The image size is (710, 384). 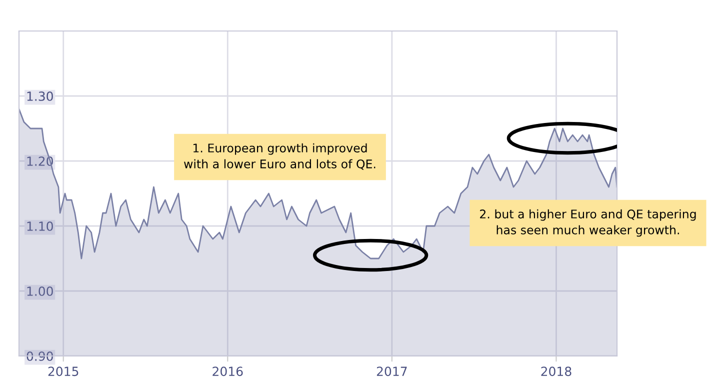 What do you see at coordinates (40, 226) in the screenshot?
I see `y-tick-label: 1.10` at bounding box center [40, 226].